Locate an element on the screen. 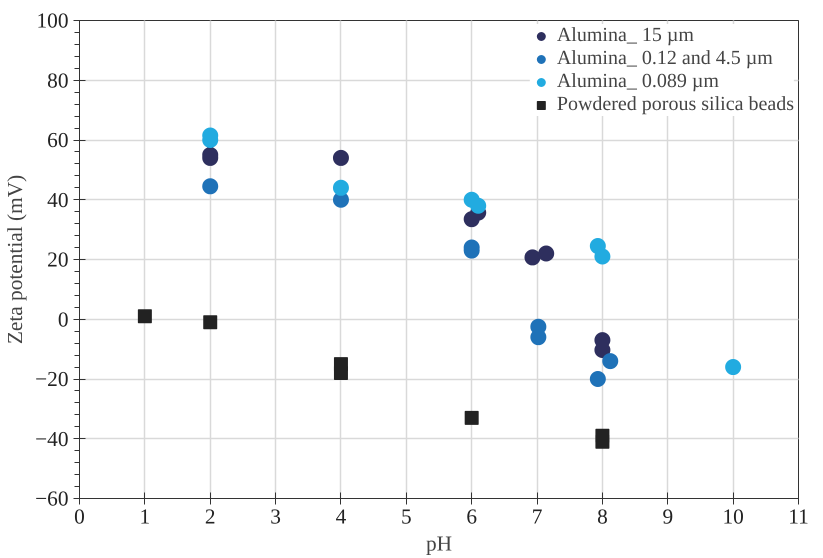 The image size is (823, 558). x-axis-title: pH is located at coordinates (439, 544).